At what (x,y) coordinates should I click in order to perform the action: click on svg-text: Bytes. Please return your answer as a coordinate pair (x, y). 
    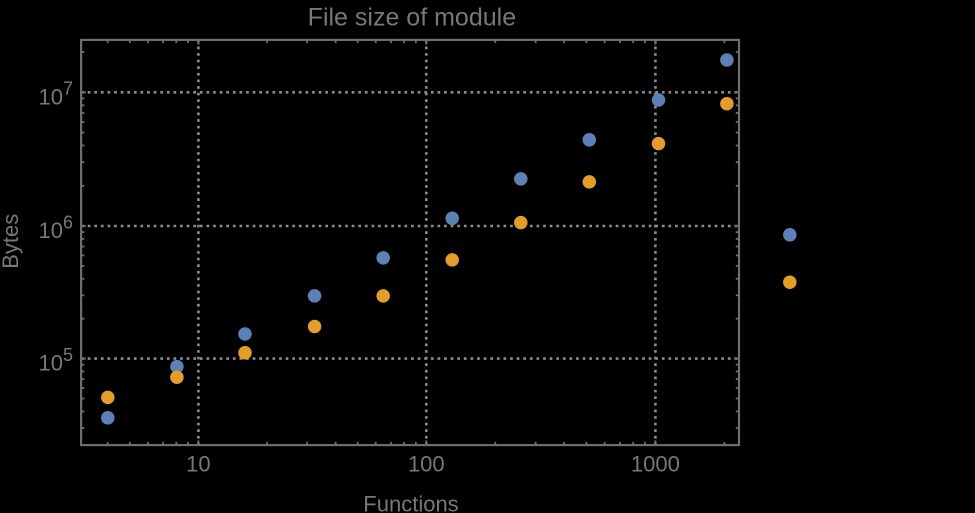
    Looking at the image, I should click on (11, 241).